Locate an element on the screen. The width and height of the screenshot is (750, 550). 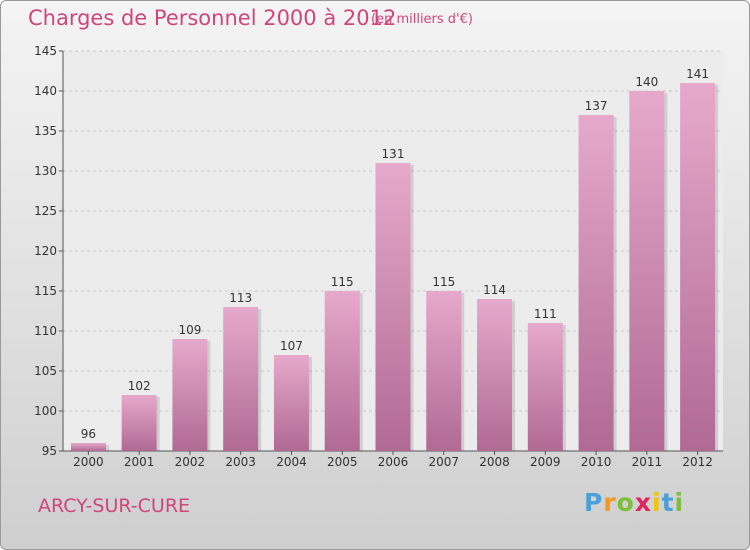
x-tick-label: 2008 is located at coordinates (494, 462).